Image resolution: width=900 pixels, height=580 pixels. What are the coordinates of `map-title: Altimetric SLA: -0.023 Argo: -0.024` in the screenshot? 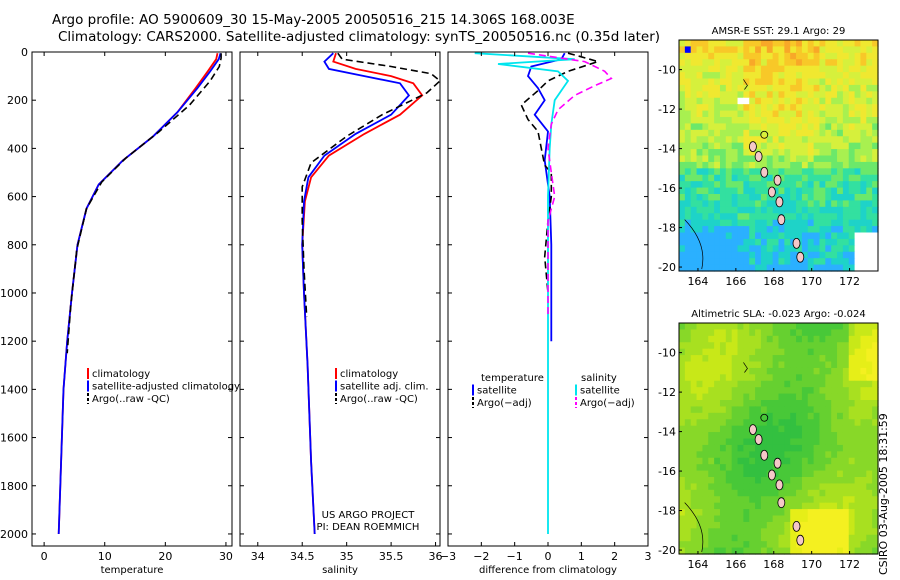 It's located at (778, 314).